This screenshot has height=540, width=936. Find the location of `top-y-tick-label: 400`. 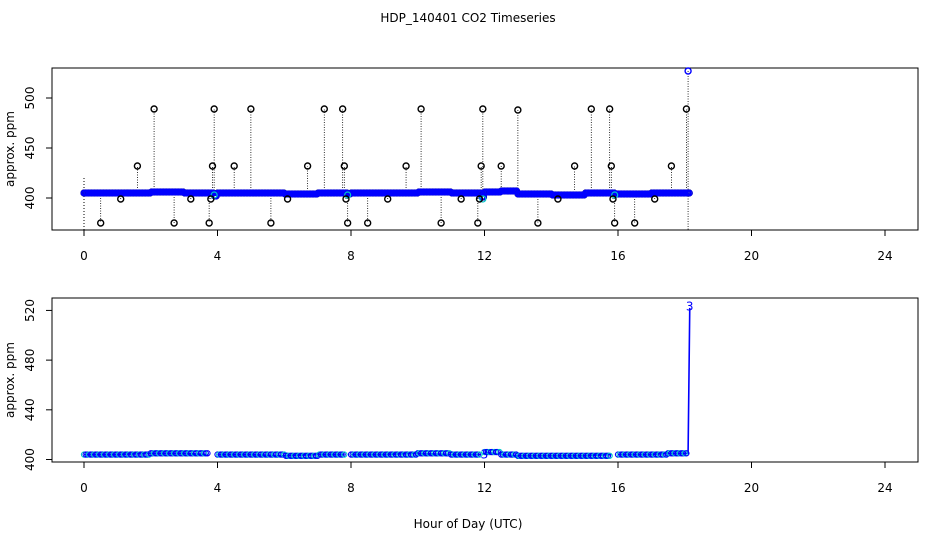

top-y-tick-label: 400 is located at coordinates (30, 198).